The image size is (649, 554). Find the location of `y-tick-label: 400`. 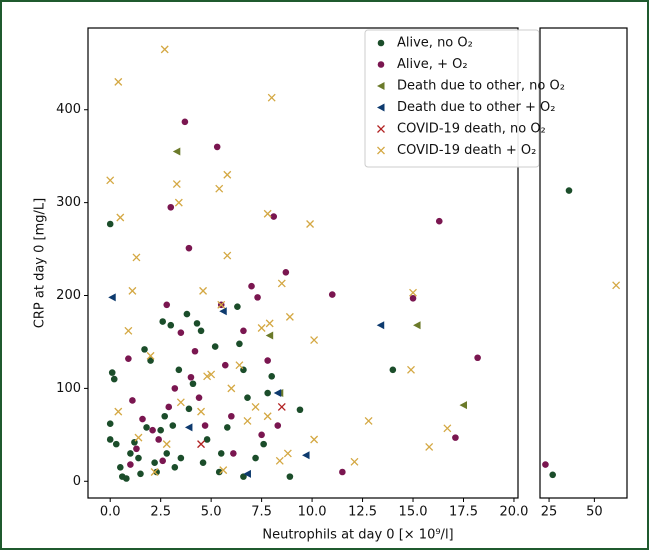

y-tick-label: 400 is located at coordinates (68, 109).